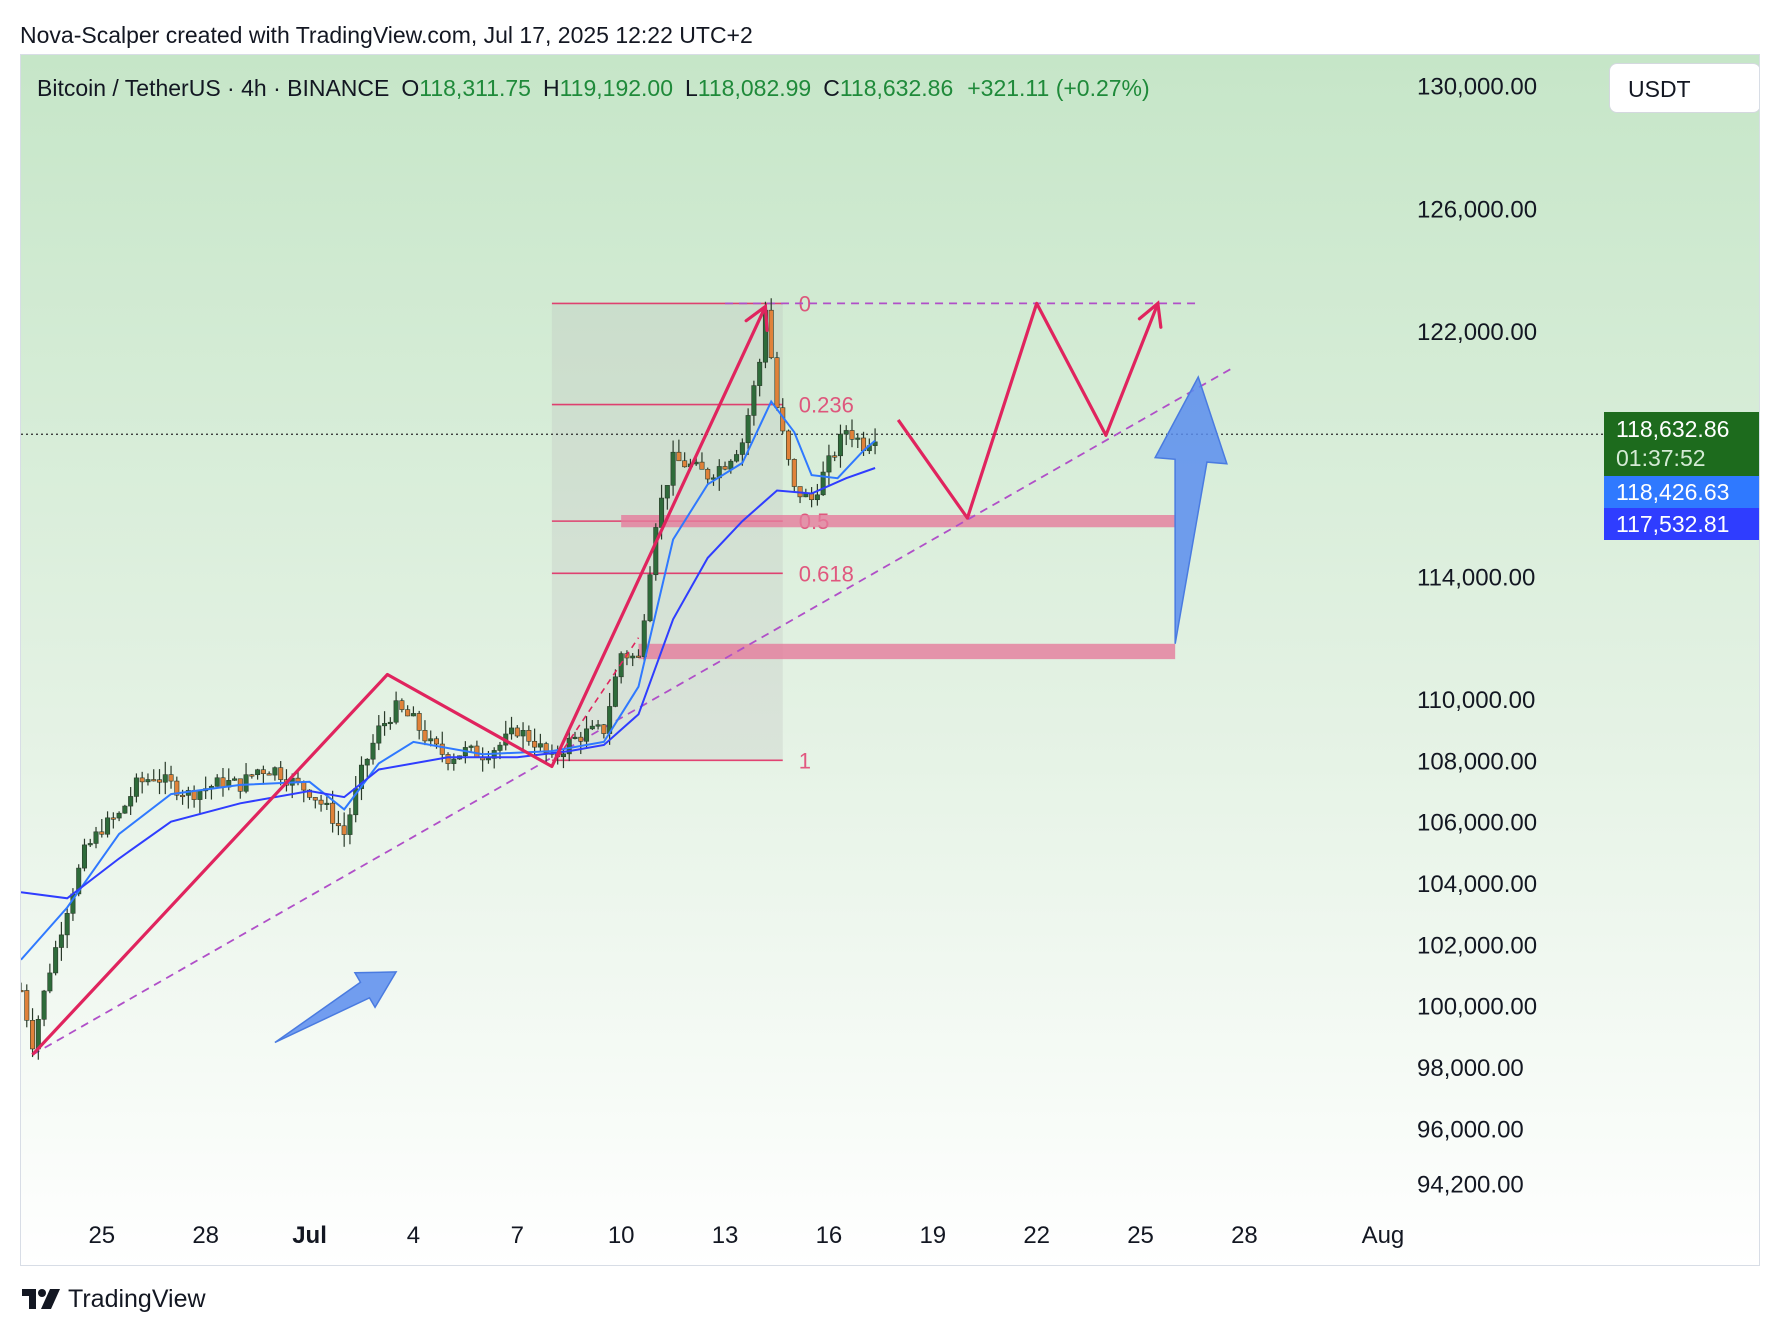 The image size is (1782, 1332). I want to click on price-axis-label: 94,200.00, so click(1470, 1185).